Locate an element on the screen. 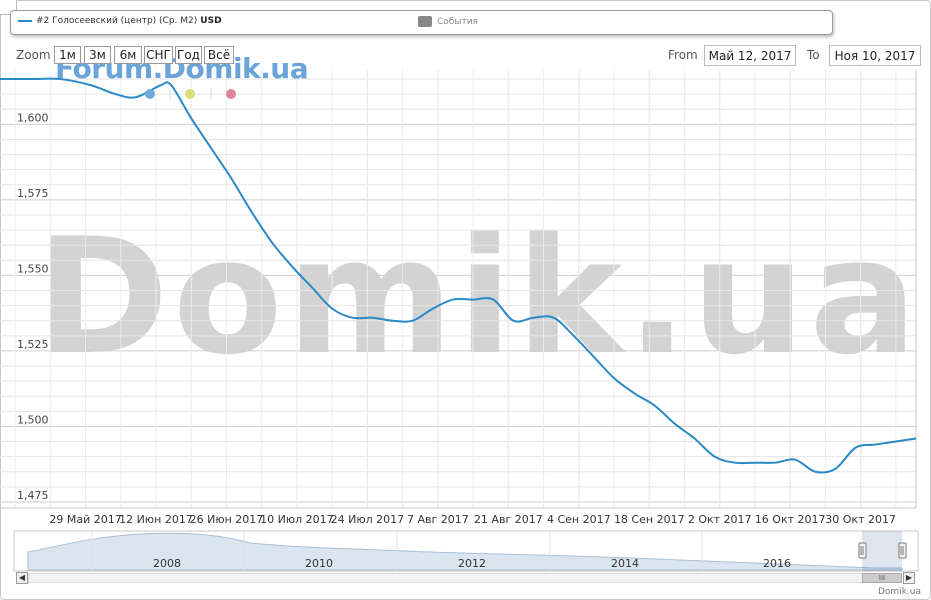 Image resolution: width=931 pixels, height=600 pixels. zoom-all-button: Всё is located at coordinates (219, 55).